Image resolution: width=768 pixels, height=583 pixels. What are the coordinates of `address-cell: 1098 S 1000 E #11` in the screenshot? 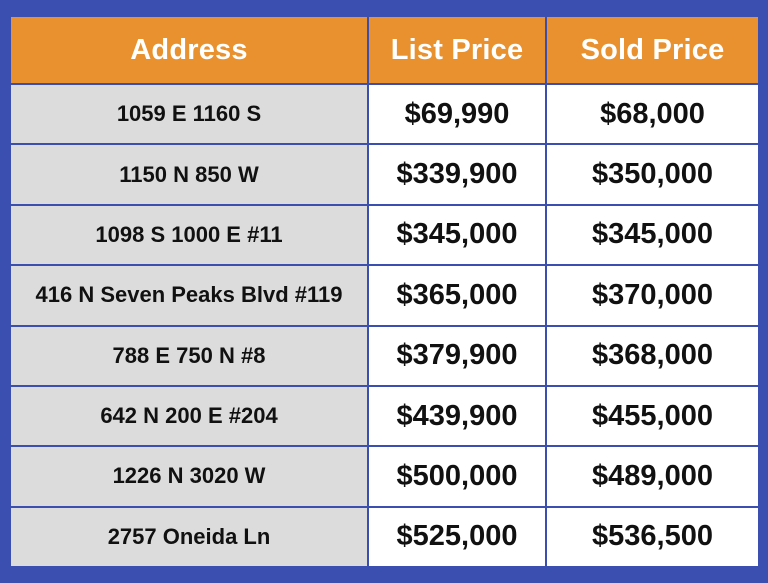 It's located at (189, 235).